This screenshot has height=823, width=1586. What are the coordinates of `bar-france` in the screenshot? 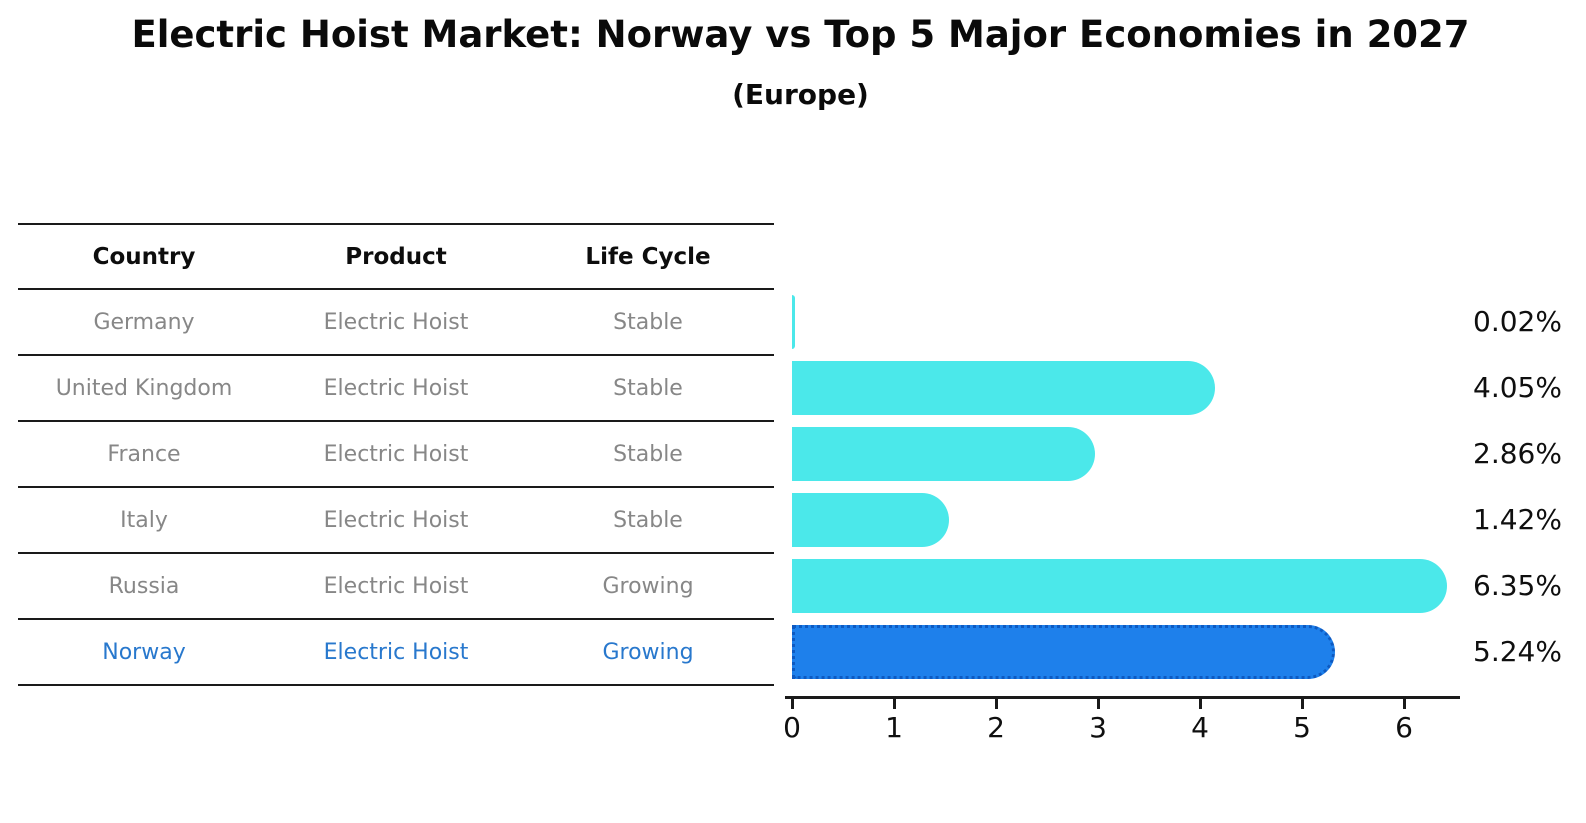 It's located at (943, 454).